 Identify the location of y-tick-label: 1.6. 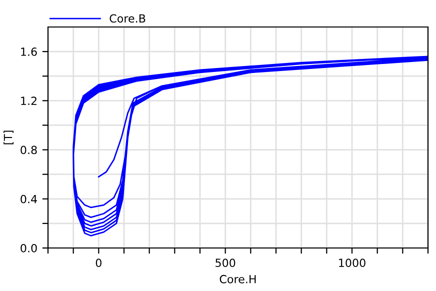
(29, 52).